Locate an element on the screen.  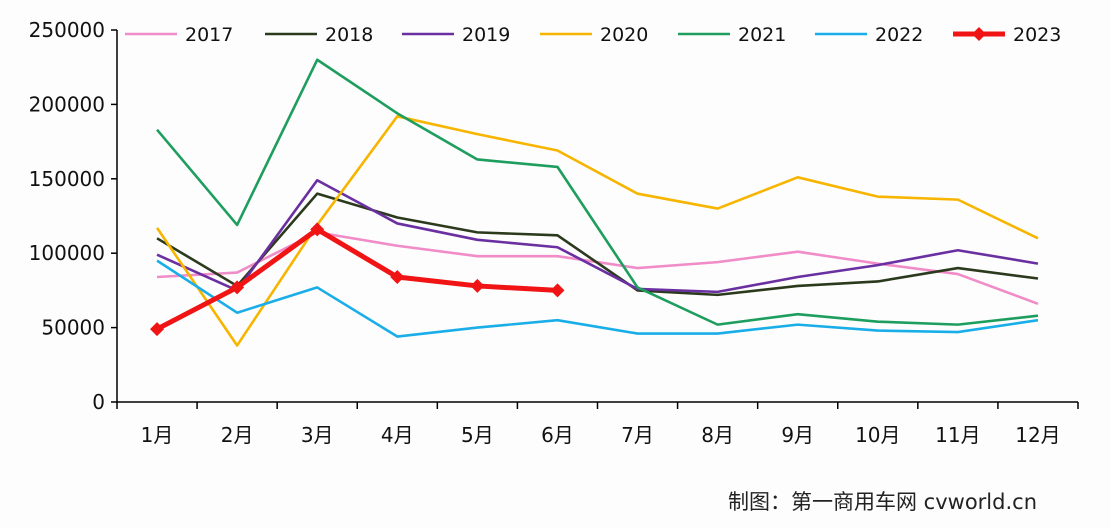
x-tick-label: 9月 is located at coordinates (797, 435).